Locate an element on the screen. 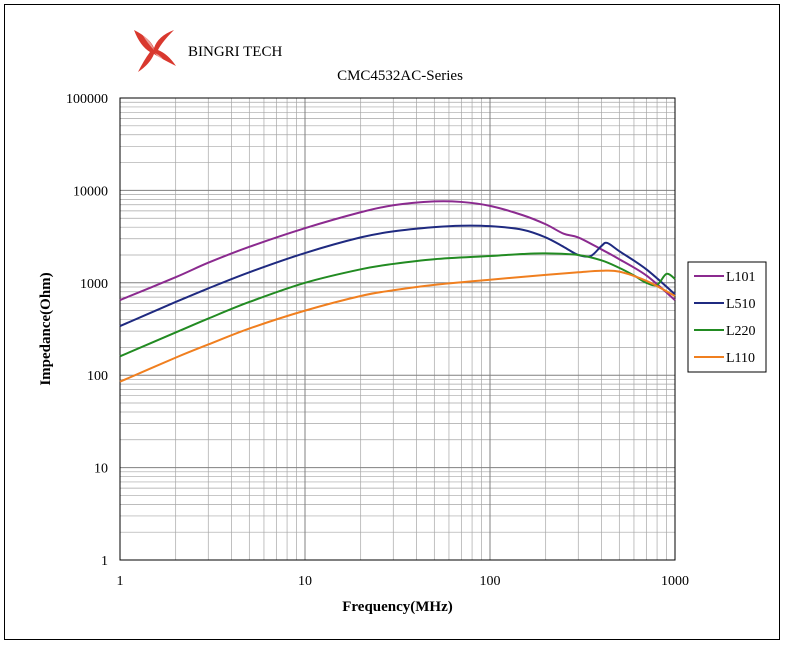 Image resolution: width=785 pixels, height=645 pixels. series-line-l510 is located at coordinates (397, 276).